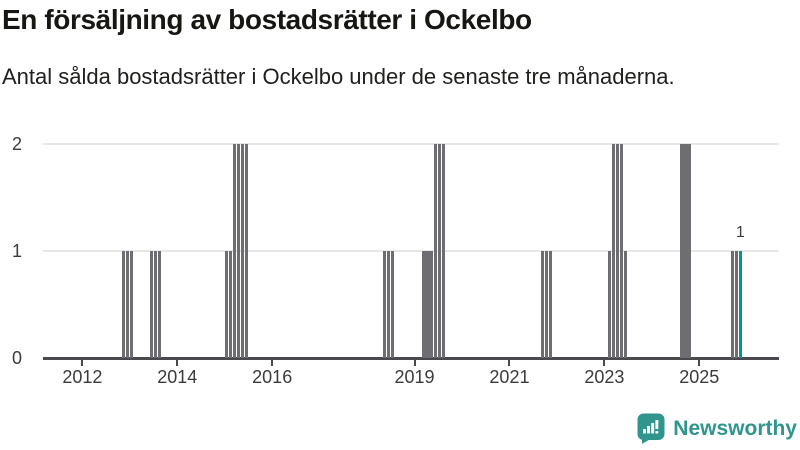 Image resolution: width=800 pixels, height=450 pixels. What do you see at coordinates (82, 377) in the screenshot?
I see `x-tick-label-2012: 2012` at bounding box center [82, 377].